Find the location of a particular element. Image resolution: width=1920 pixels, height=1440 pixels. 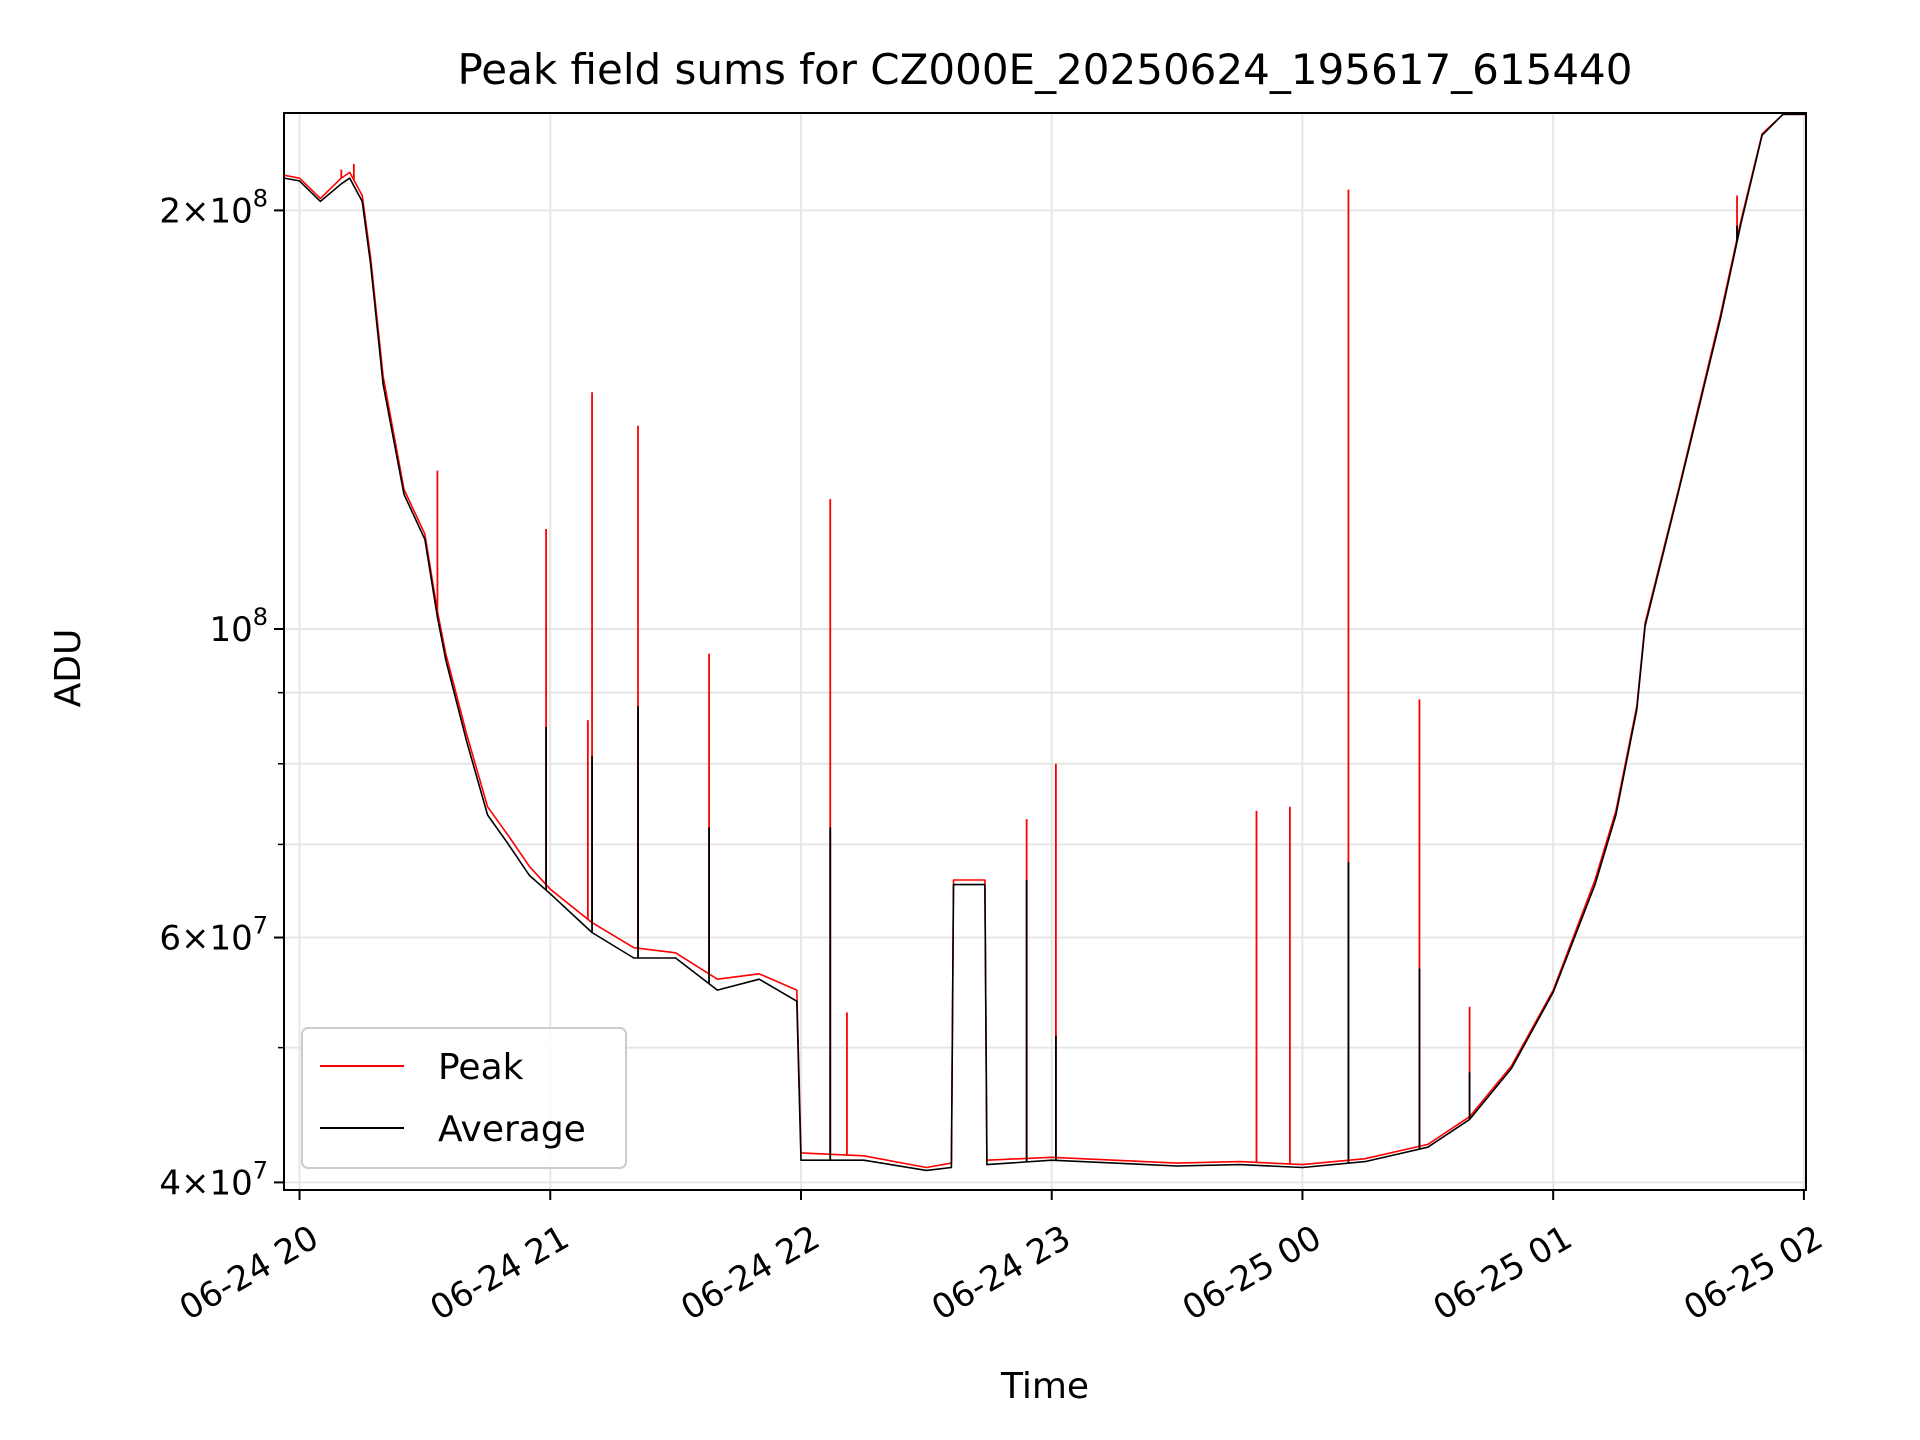

y-axis-label: ADU is located at coordinates (68, 668).